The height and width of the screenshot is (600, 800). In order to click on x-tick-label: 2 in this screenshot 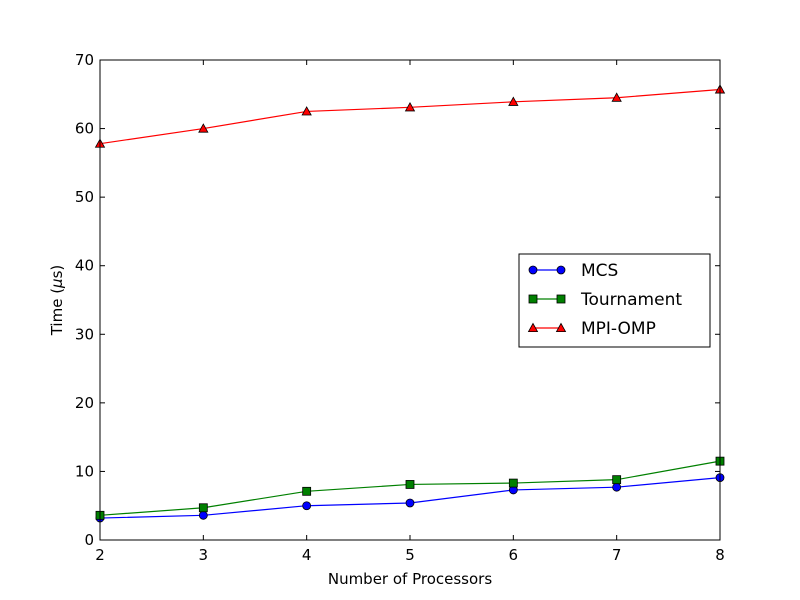, I will do `click(100, 555)`.